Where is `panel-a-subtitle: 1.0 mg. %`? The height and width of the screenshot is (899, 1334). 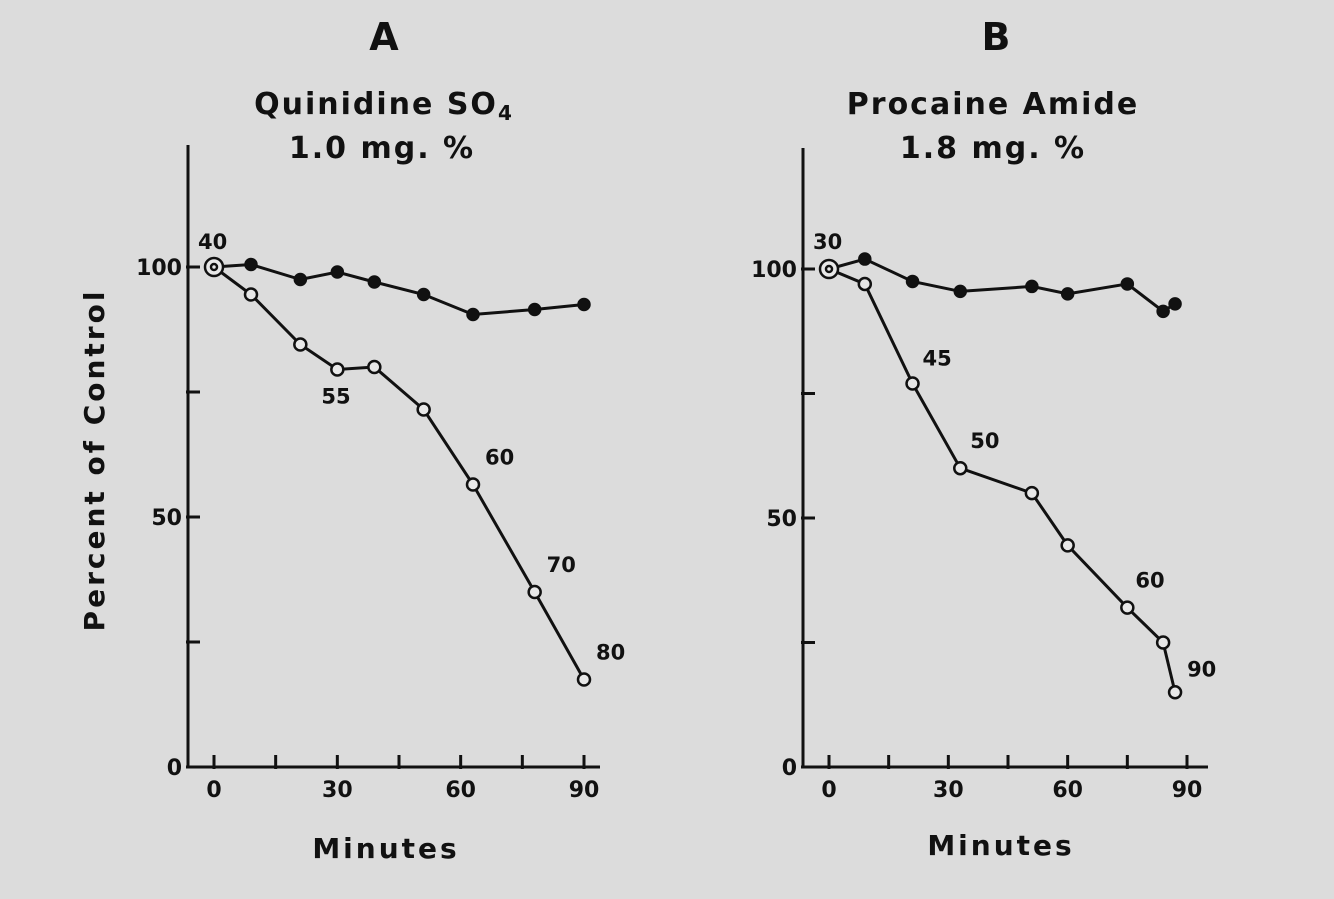 panel-a-subtitle: 1.0 mg. % is located at coordinates (382, 148).